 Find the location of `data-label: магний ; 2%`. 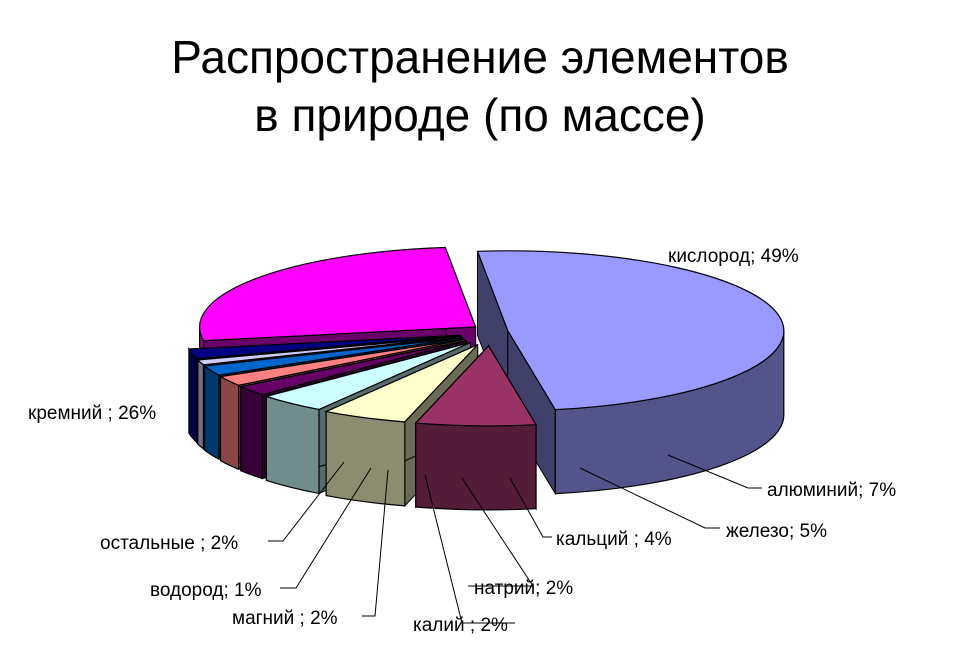

data-label: магний ; 2% is located at coordinates (285, 618).